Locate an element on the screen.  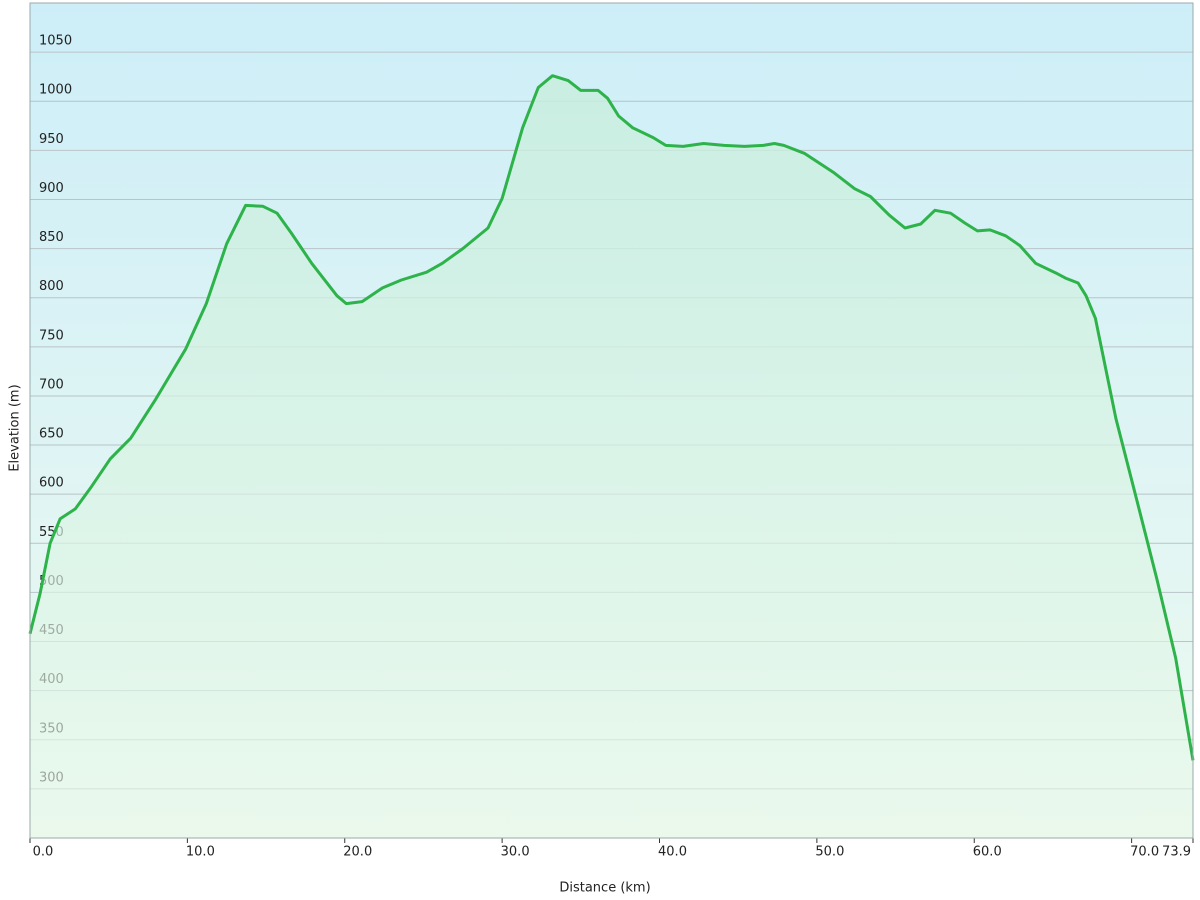
x-tick-label: 50.0 is located at coordinates (829, 852).